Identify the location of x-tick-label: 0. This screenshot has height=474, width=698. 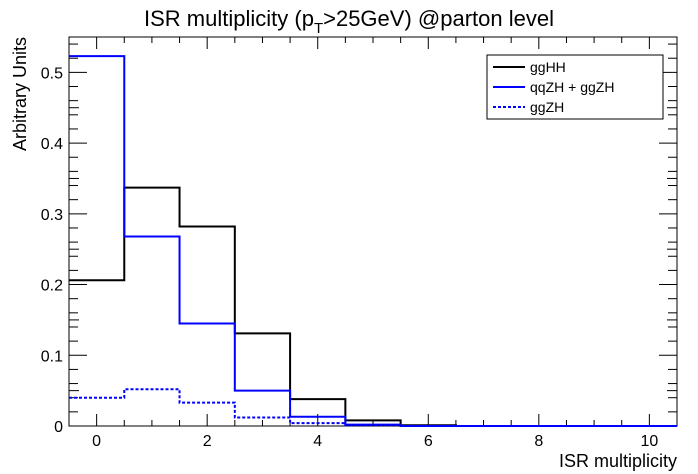
(96, 441).